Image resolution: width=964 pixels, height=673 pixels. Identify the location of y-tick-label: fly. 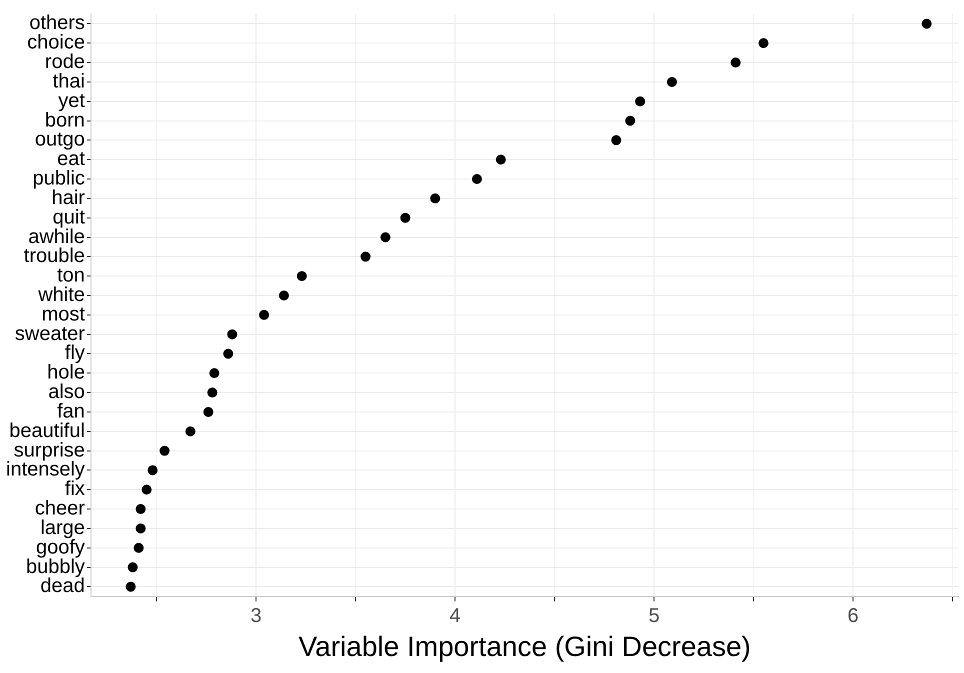
(74, 353).